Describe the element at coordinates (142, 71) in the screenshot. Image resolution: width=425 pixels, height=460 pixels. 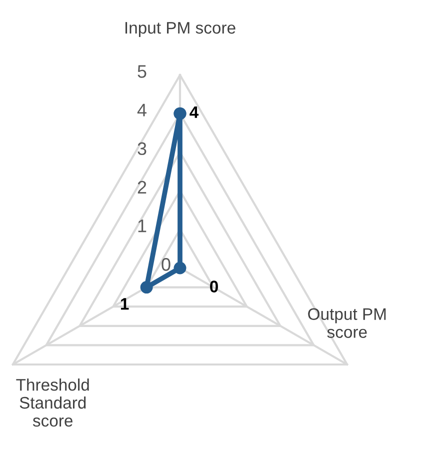
I see `y-tick-label: 5` at that location.